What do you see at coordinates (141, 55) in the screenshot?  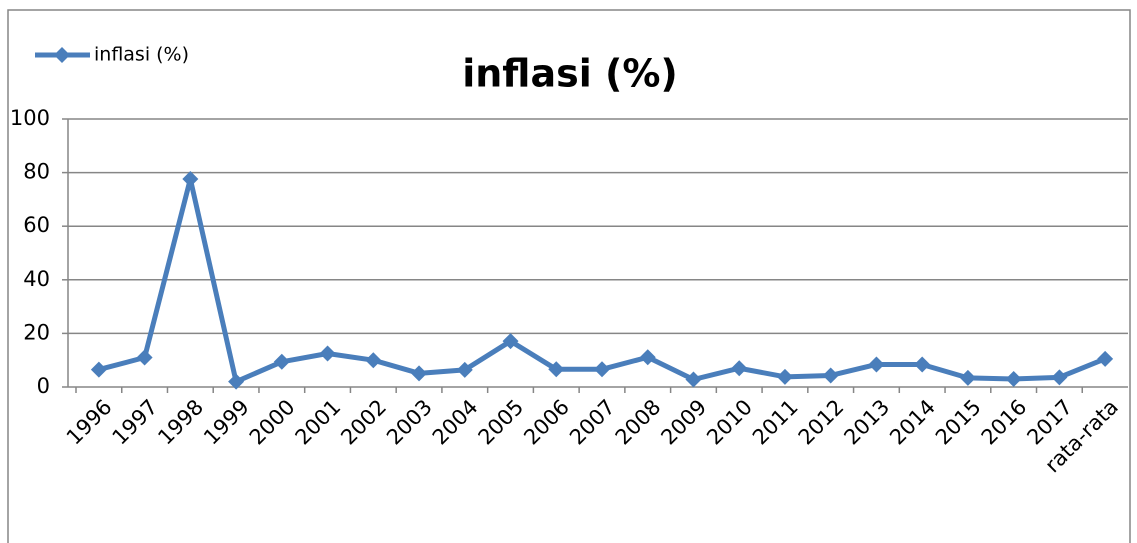 I see `legend-label: inflasi (%)` at bounding box center [141, 55].